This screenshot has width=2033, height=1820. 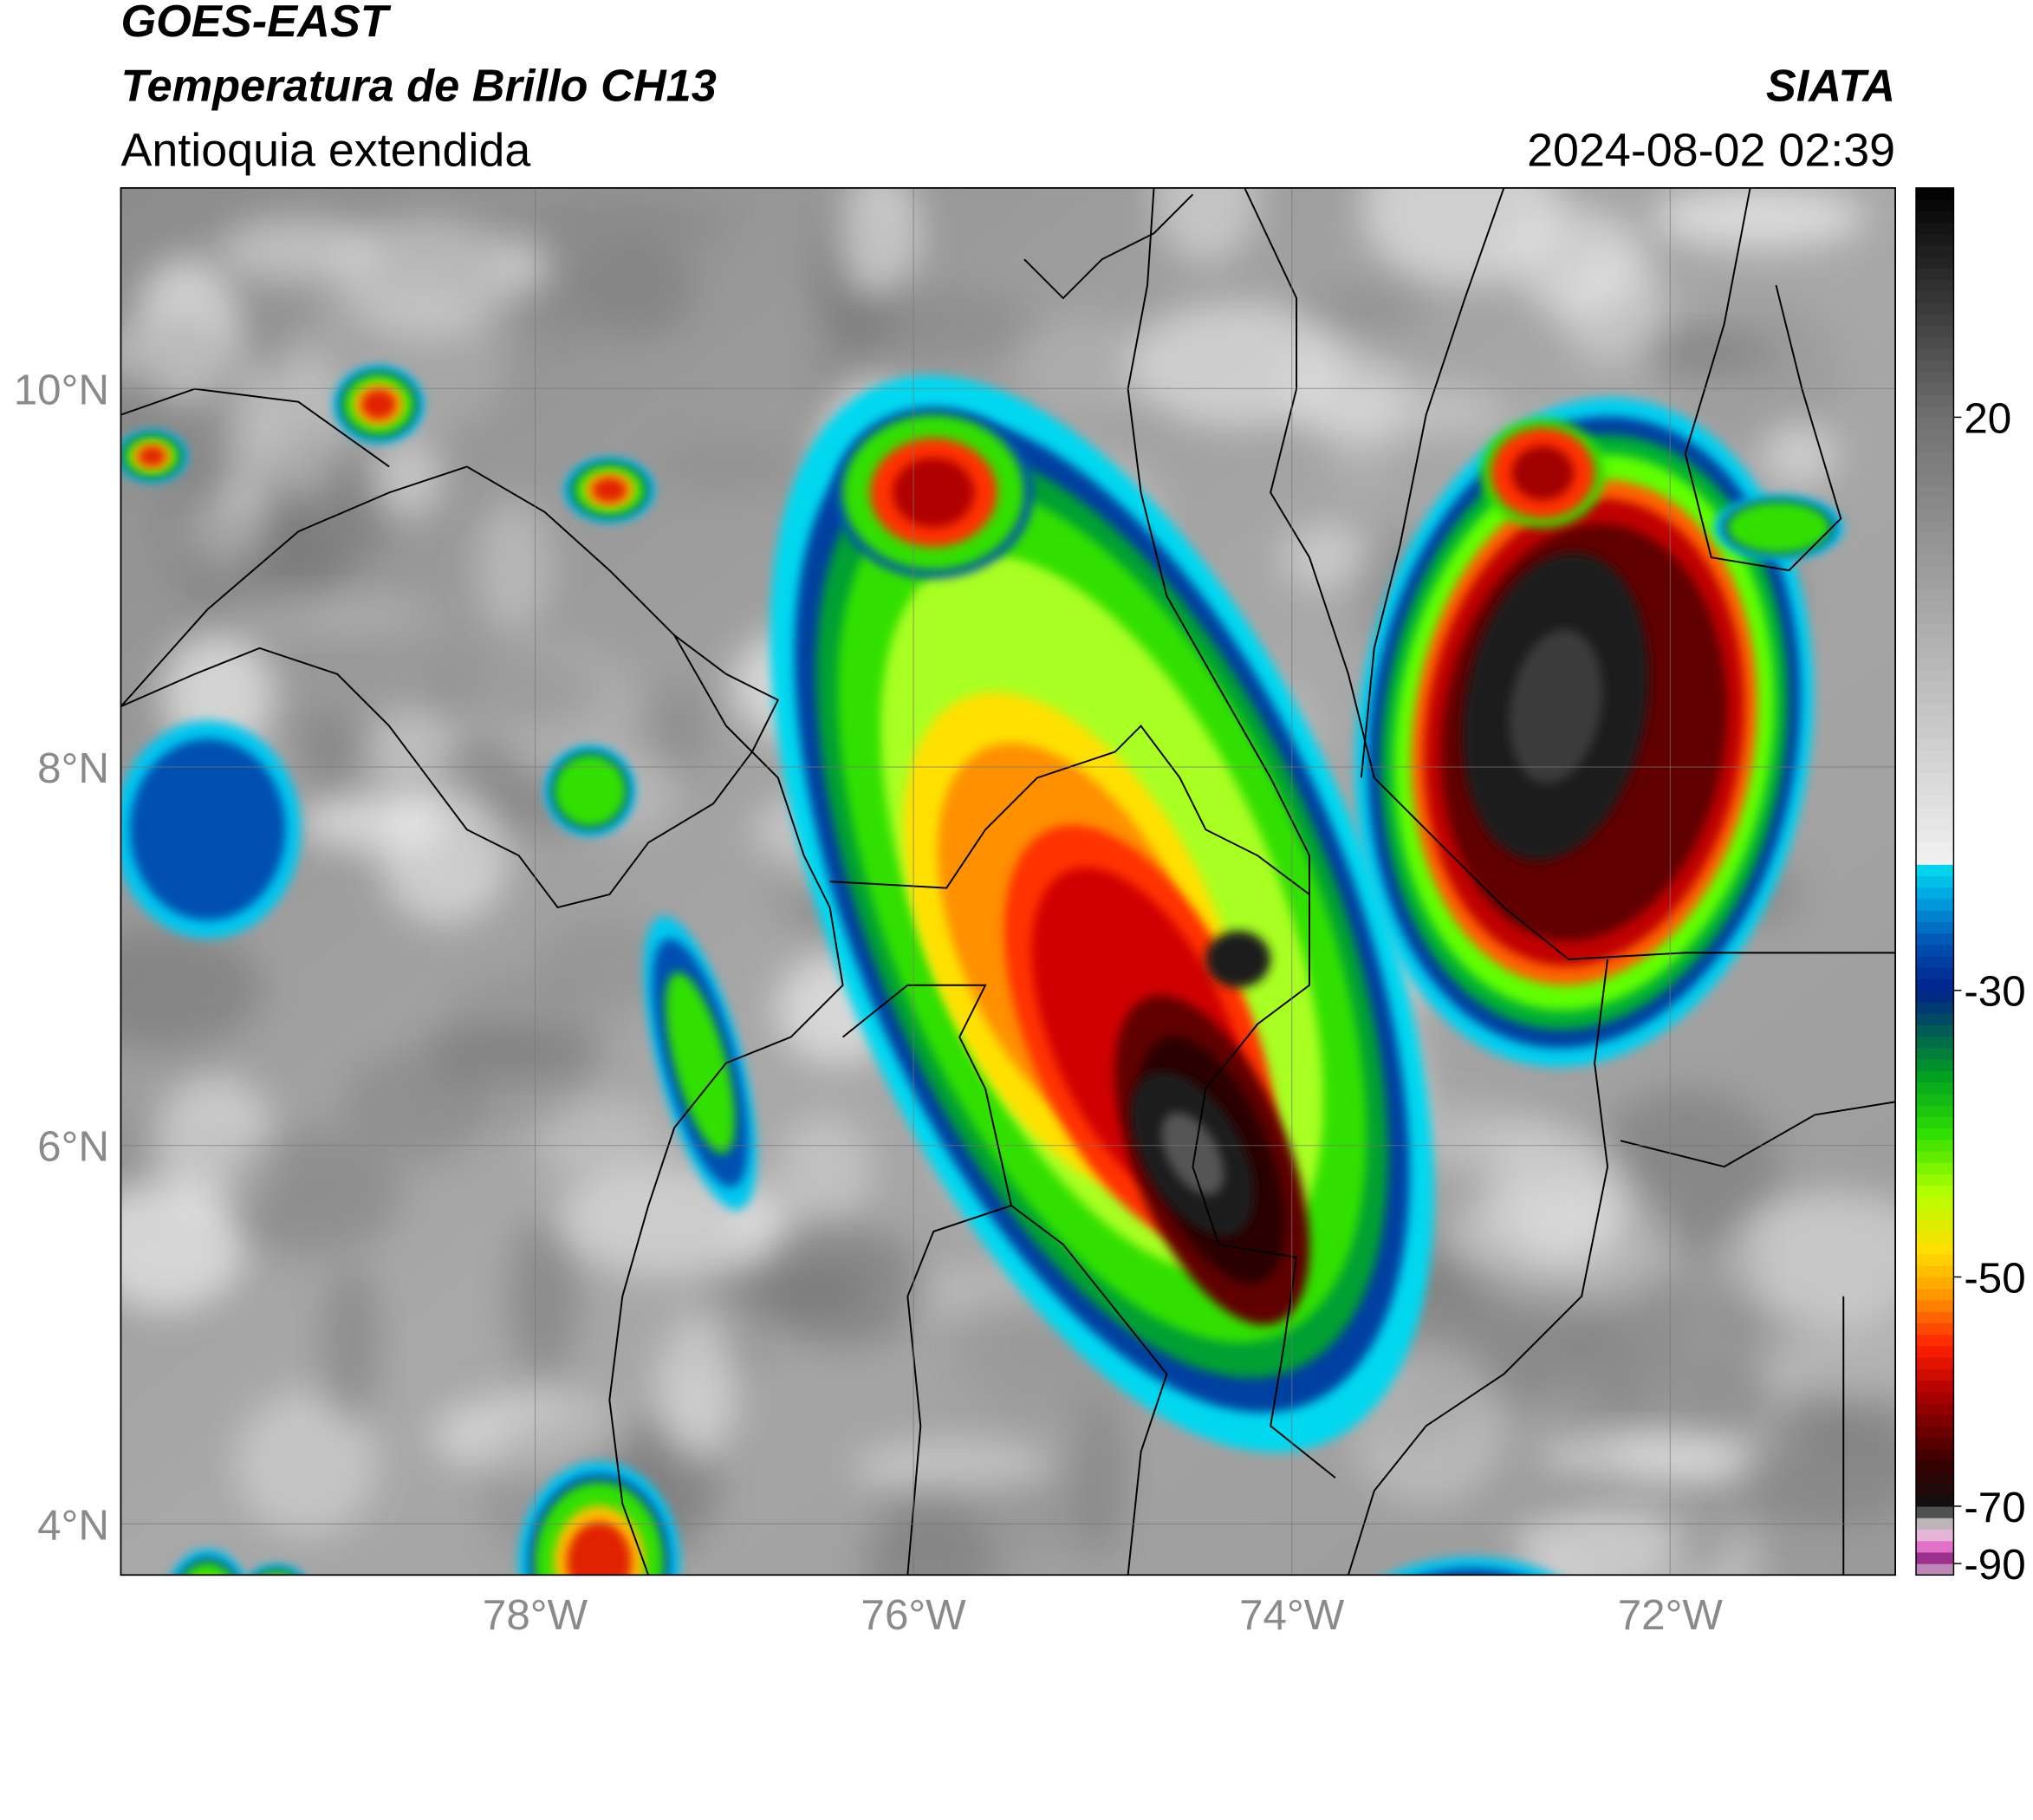 I want to click on datetime: 2024-08-02 02:39, so click(x=1711, y=150).